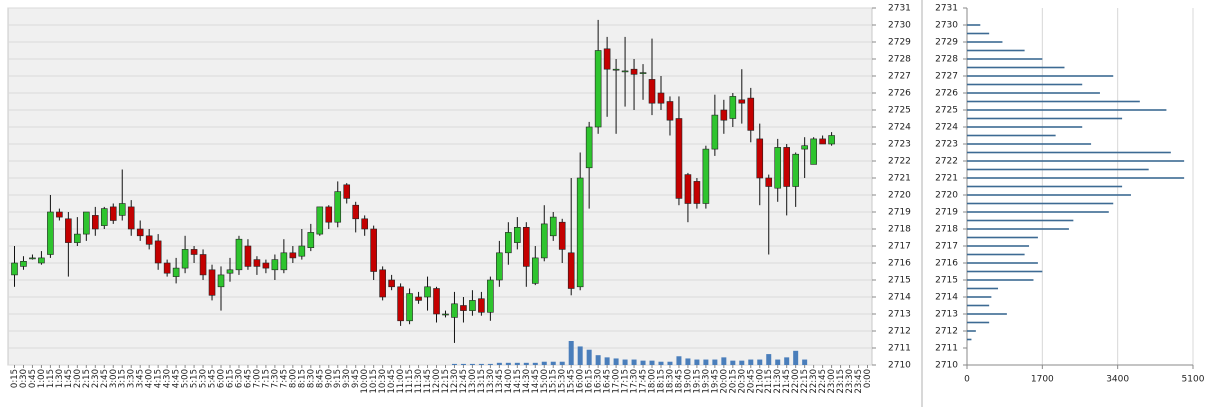  I want to click on x-tick-label: 2:30, so click(96, 378).